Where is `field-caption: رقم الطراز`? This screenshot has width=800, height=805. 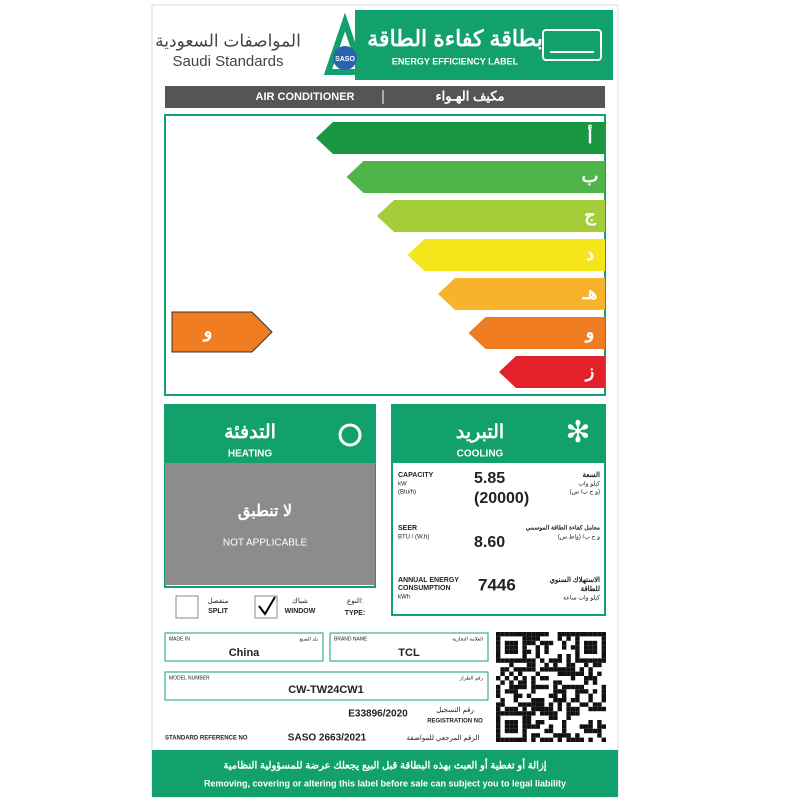 field-caption: رقم الطراز is located at coordinates (471, 678).